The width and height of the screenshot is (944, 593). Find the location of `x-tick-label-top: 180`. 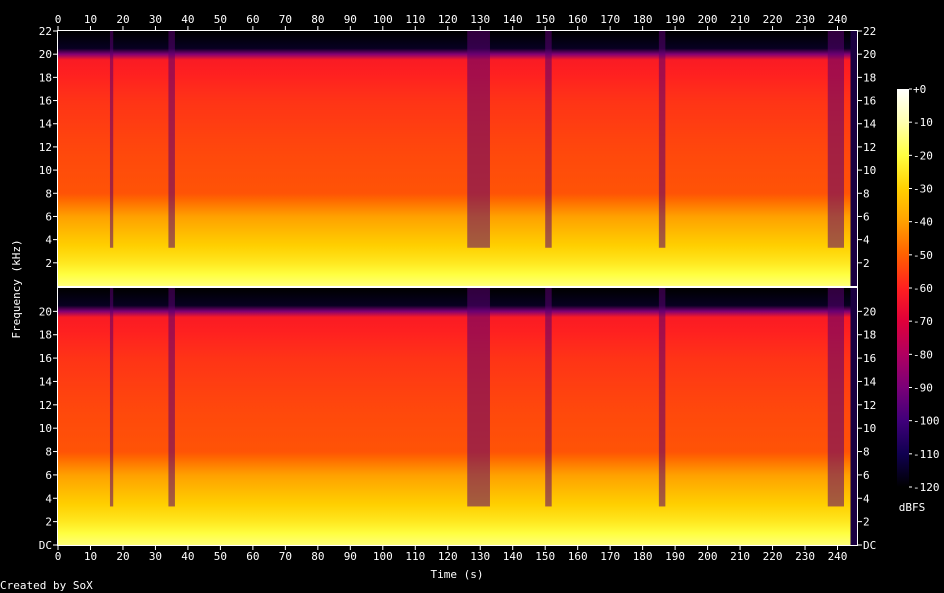

x-tick-label-top: 180 is located at coordinates (643, 19).